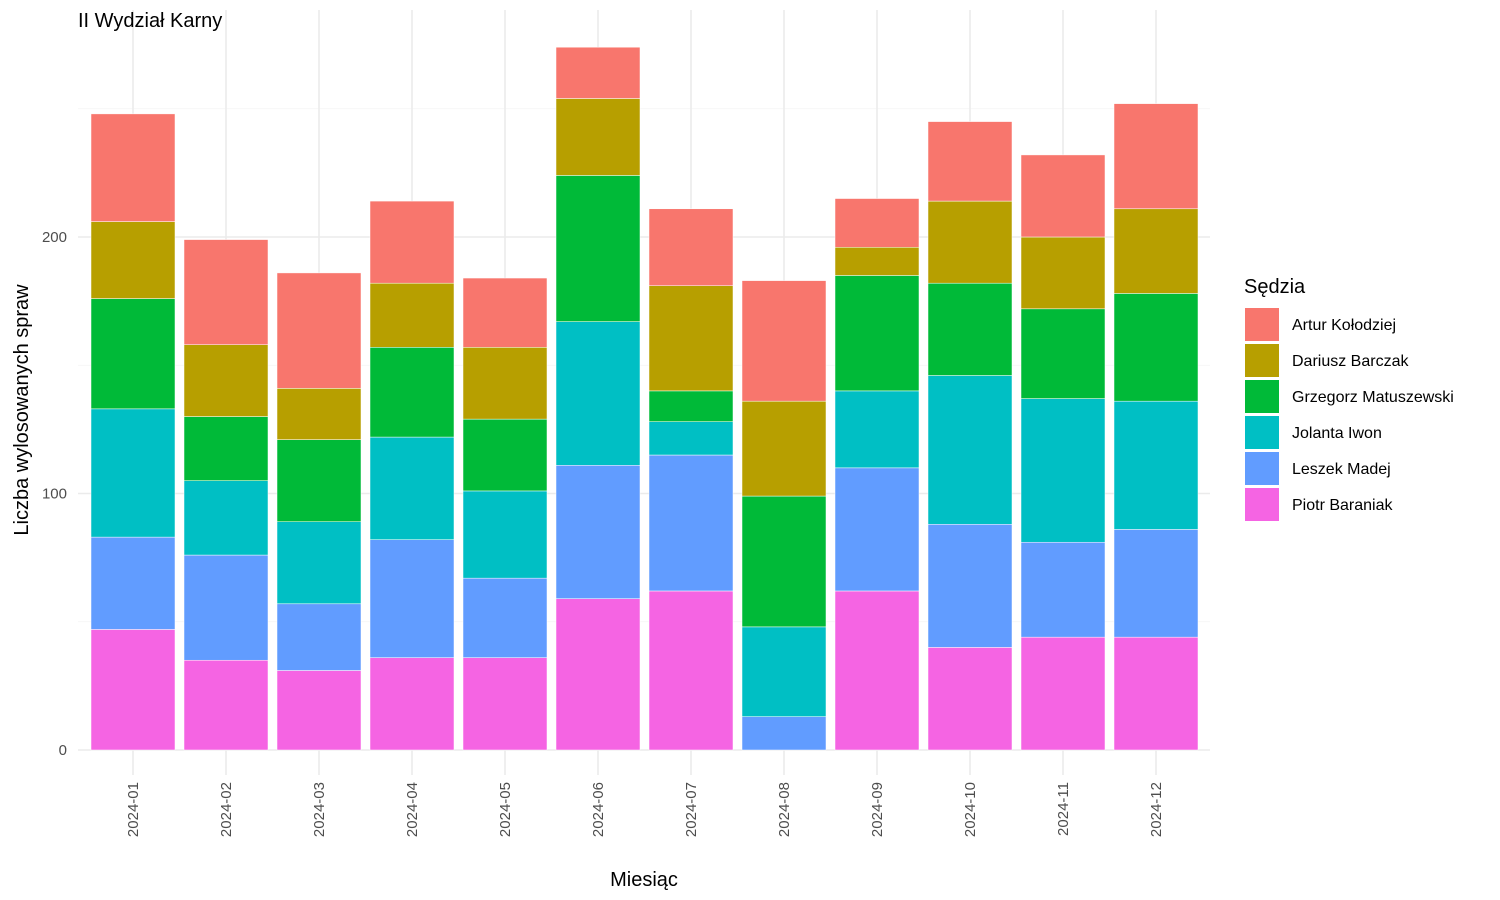 The height and width of the screenshot is (900, 1500). What do you see at coordinates (412, 809) in the screenshot?
I see `x-tick-label: 2024-04` at bounding box center [412, 809].